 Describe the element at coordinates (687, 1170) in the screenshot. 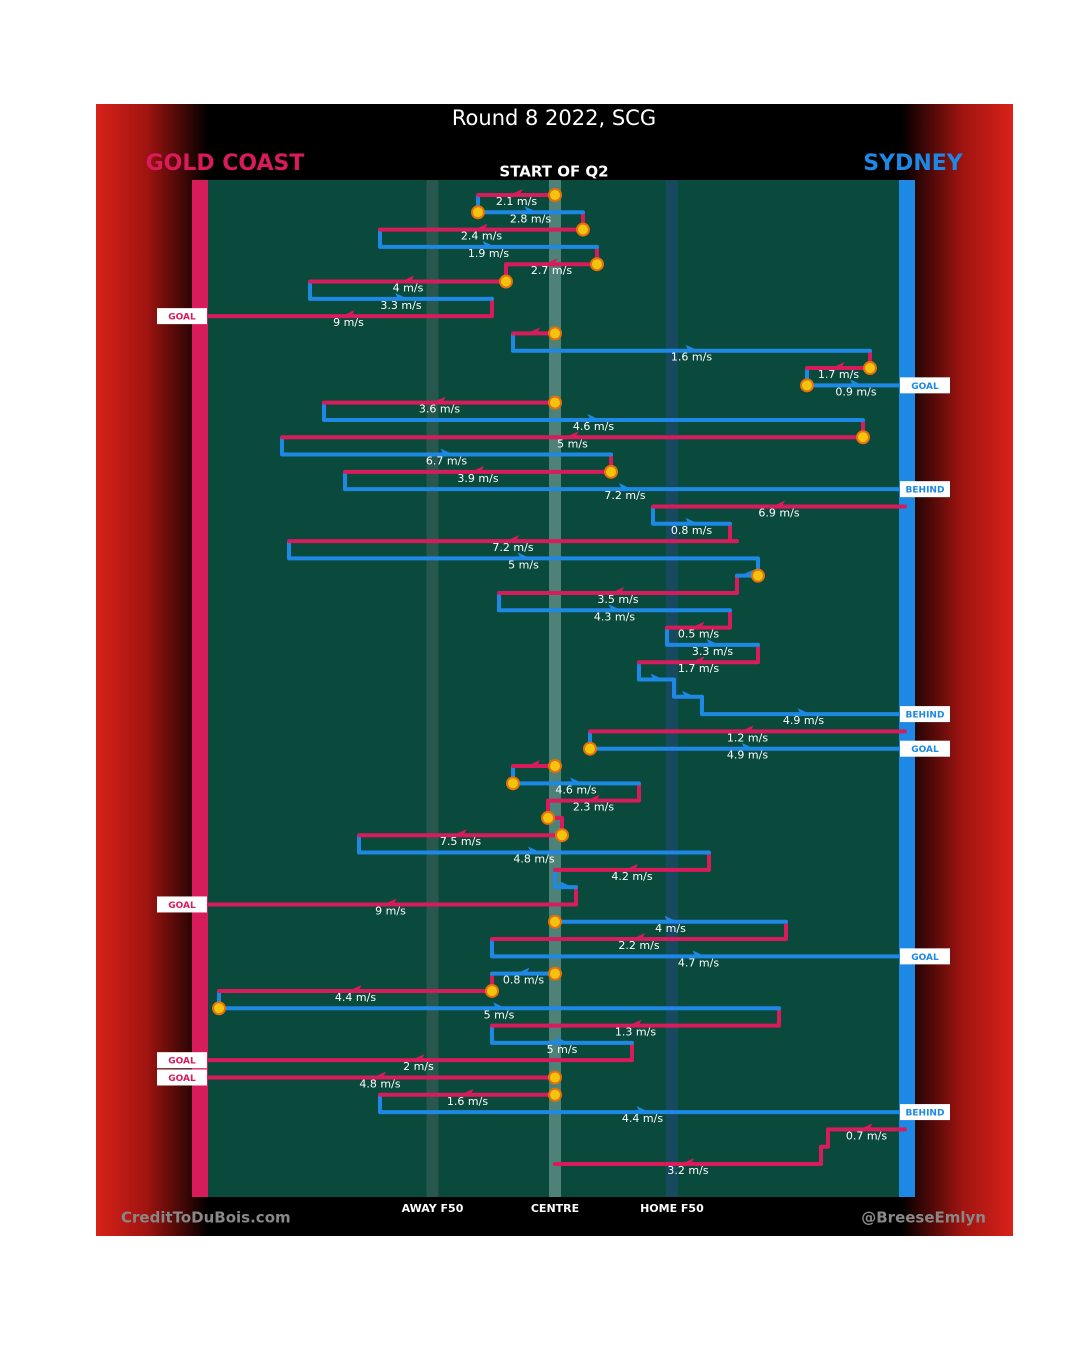

I see `speed-label: 3.2 m/s` at that location.